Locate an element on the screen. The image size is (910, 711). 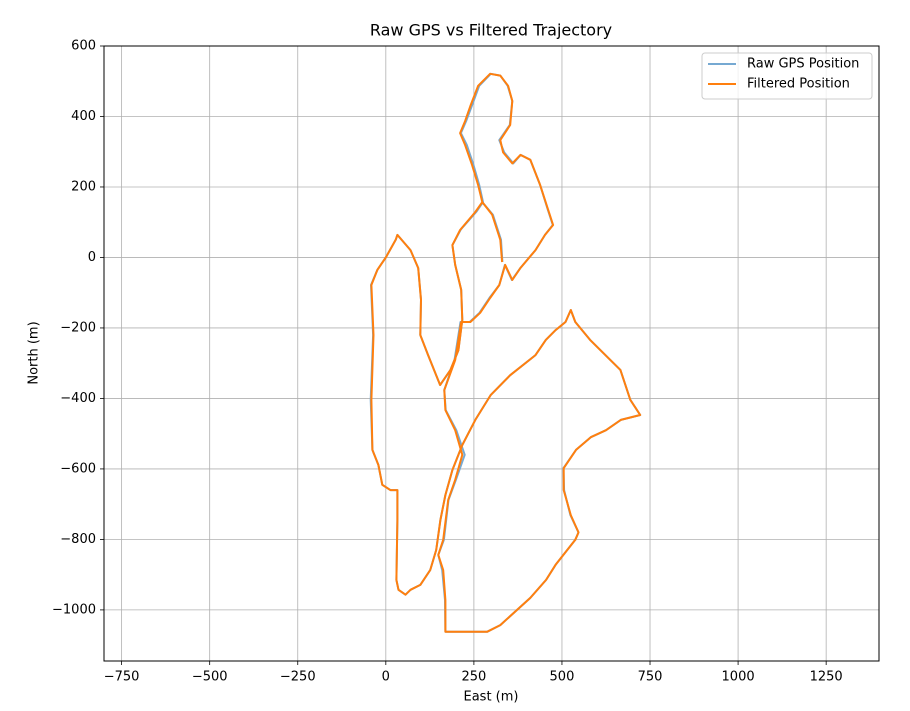
y-tick-label: −600 is located at coordinates (78, 468).